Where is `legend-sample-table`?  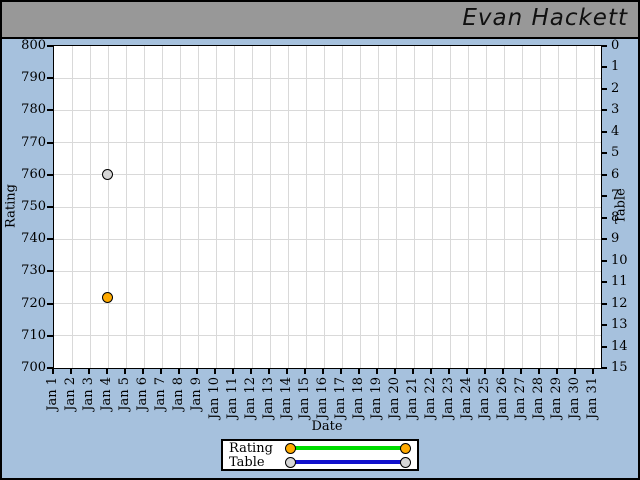
legend-sample-table is located at coordinates (348, 462).